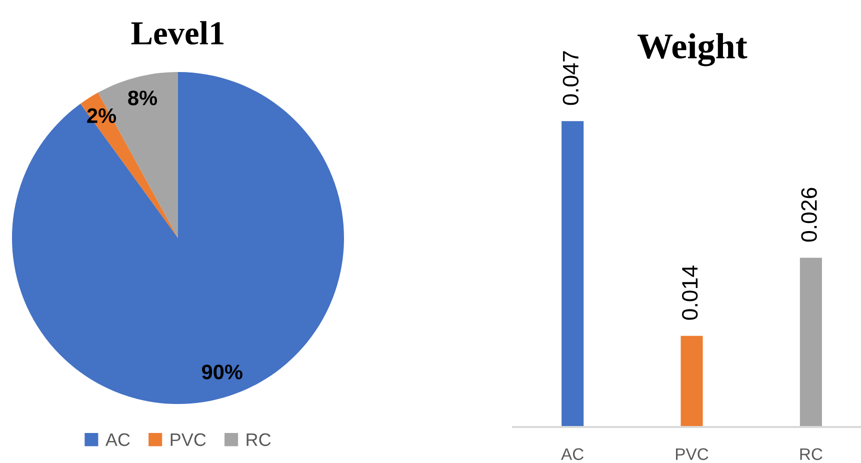 Image resolution: width=861 pixels, height=463 pixels. What do you see at coordinates (222, 372) in the screenshot?
I see `data-label: 90%` at bounding box center [222, 372].